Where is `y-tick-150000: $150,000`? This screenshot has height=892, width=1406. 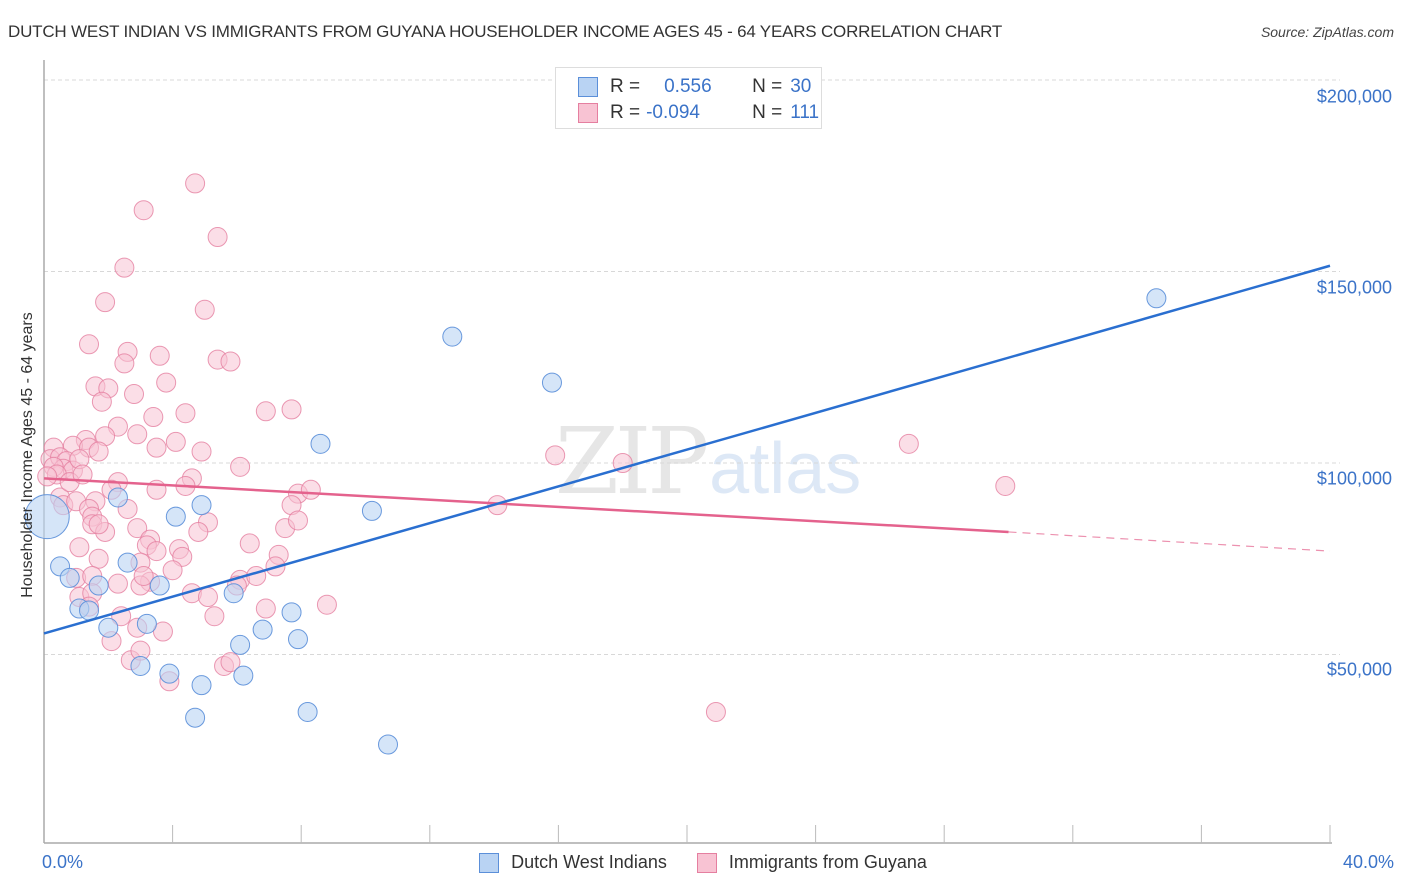
y-tick-150000: $150,000 is located at coordinates (1354, 287).